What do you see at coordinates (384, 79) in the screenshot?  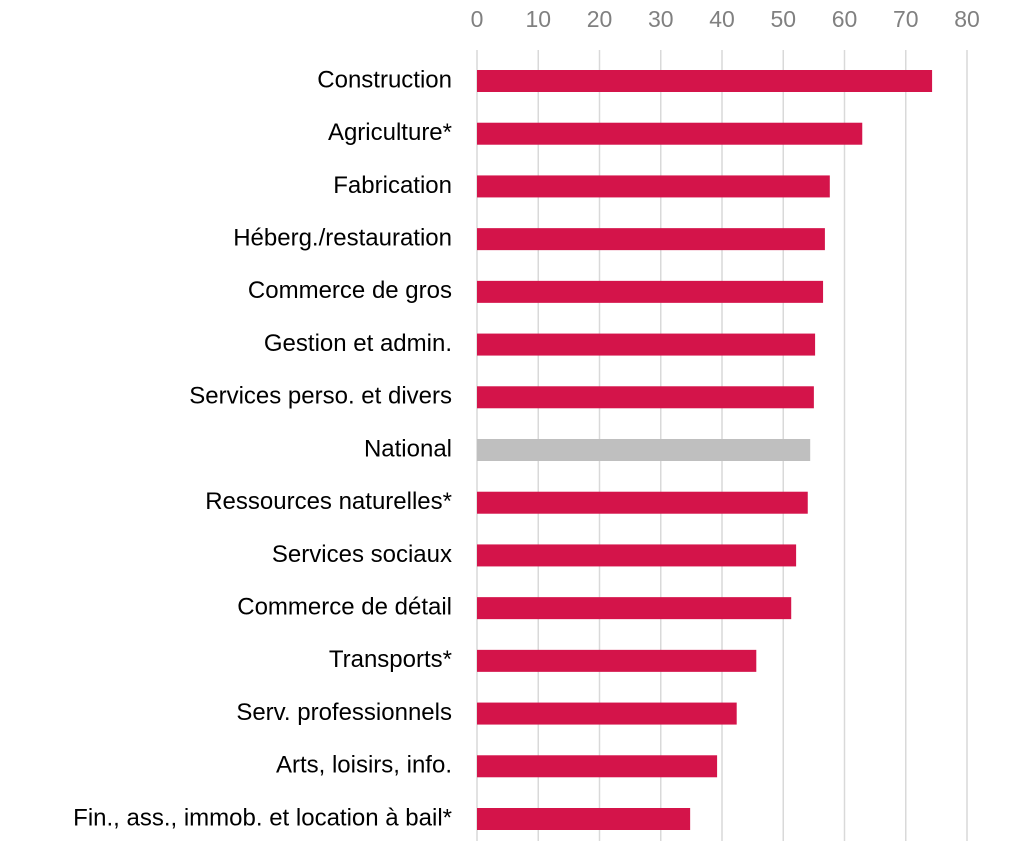 I see `category-label: Construction` at bounding box center [384, 79].